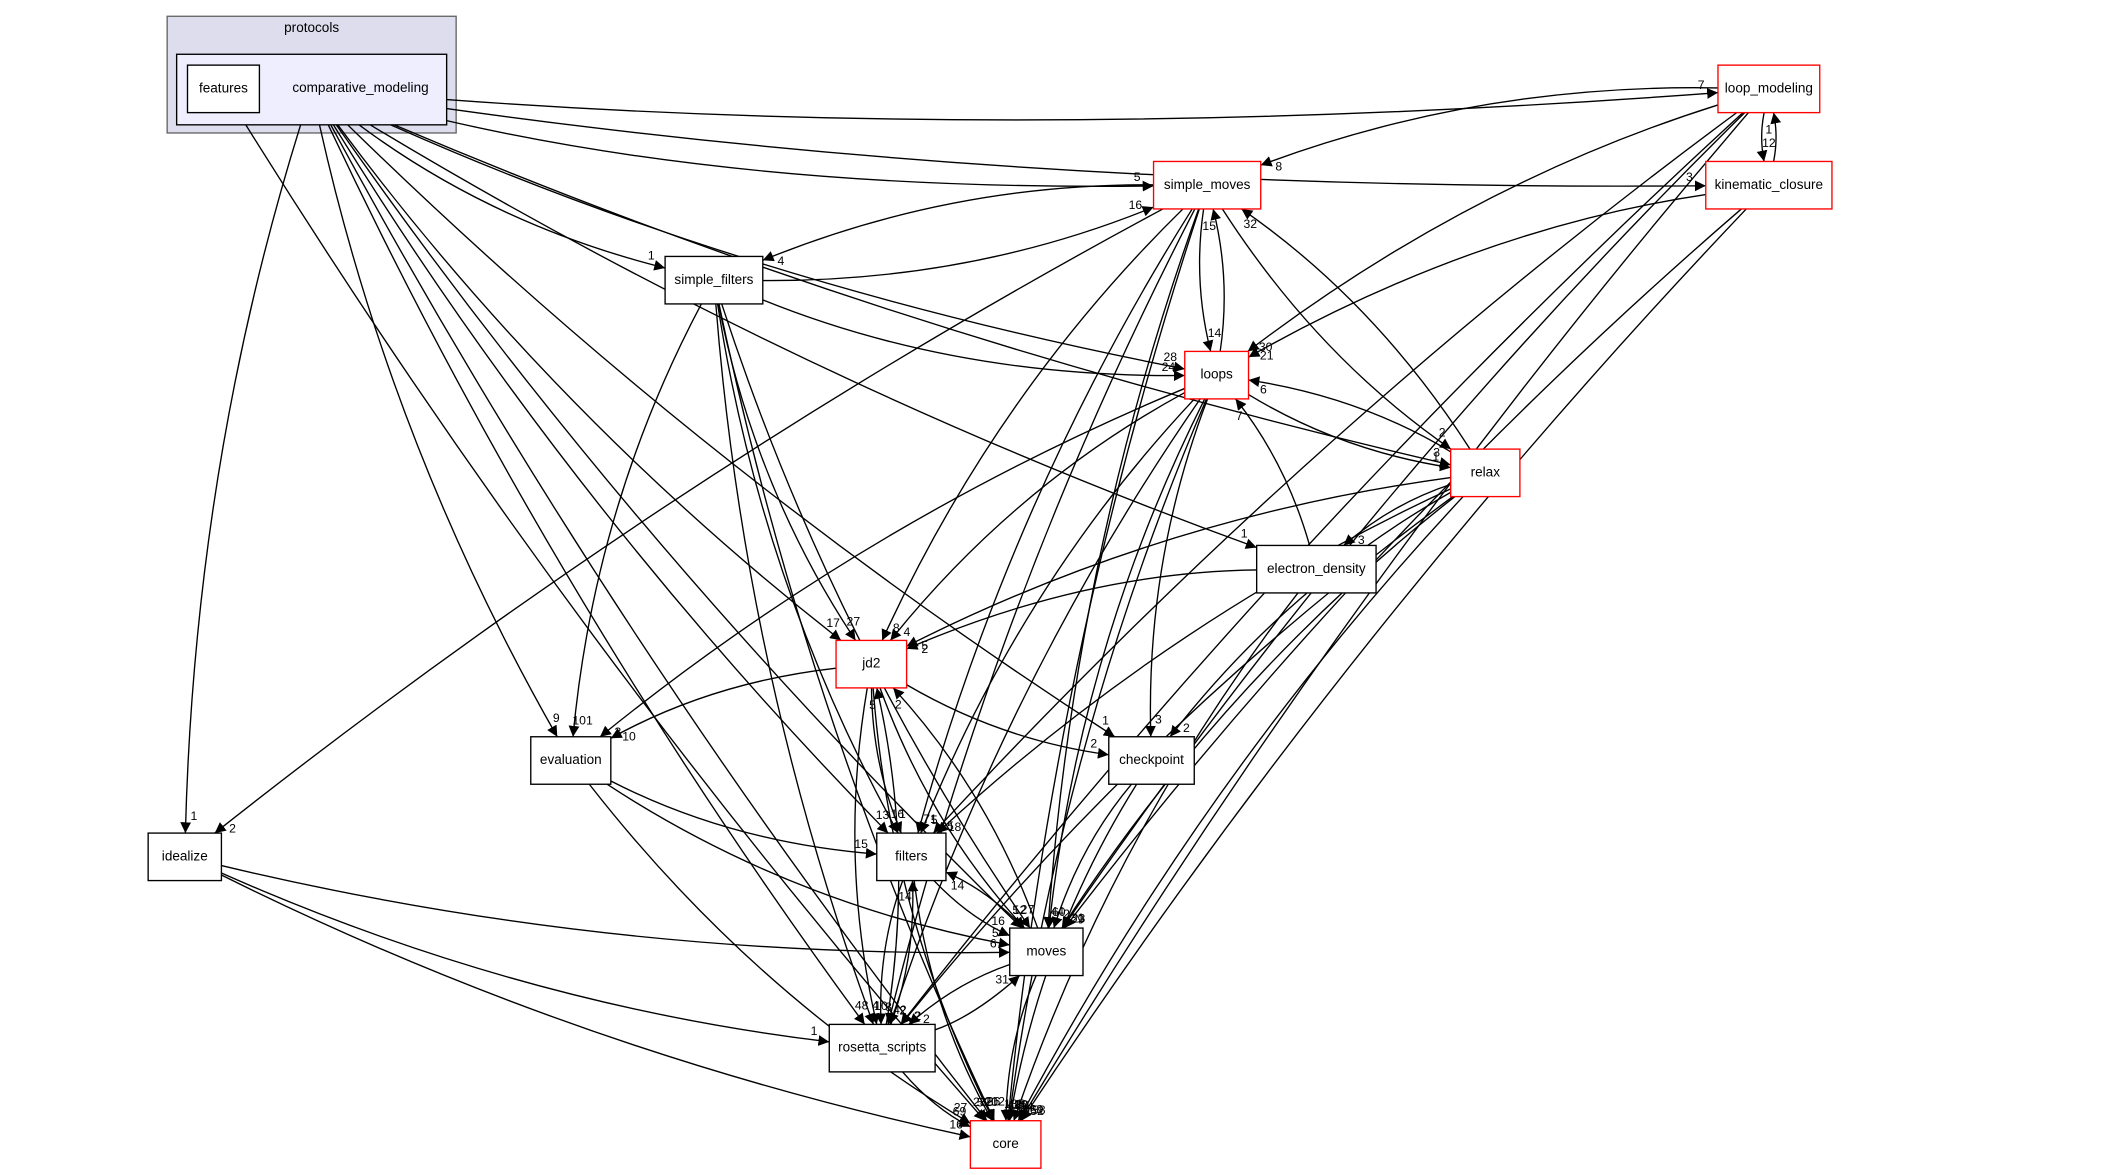 This screenshot has width=2128, height=1175. Describe the element at coordinates (1046, 950) in the screenshot. I see `node-label: moves` at that location.